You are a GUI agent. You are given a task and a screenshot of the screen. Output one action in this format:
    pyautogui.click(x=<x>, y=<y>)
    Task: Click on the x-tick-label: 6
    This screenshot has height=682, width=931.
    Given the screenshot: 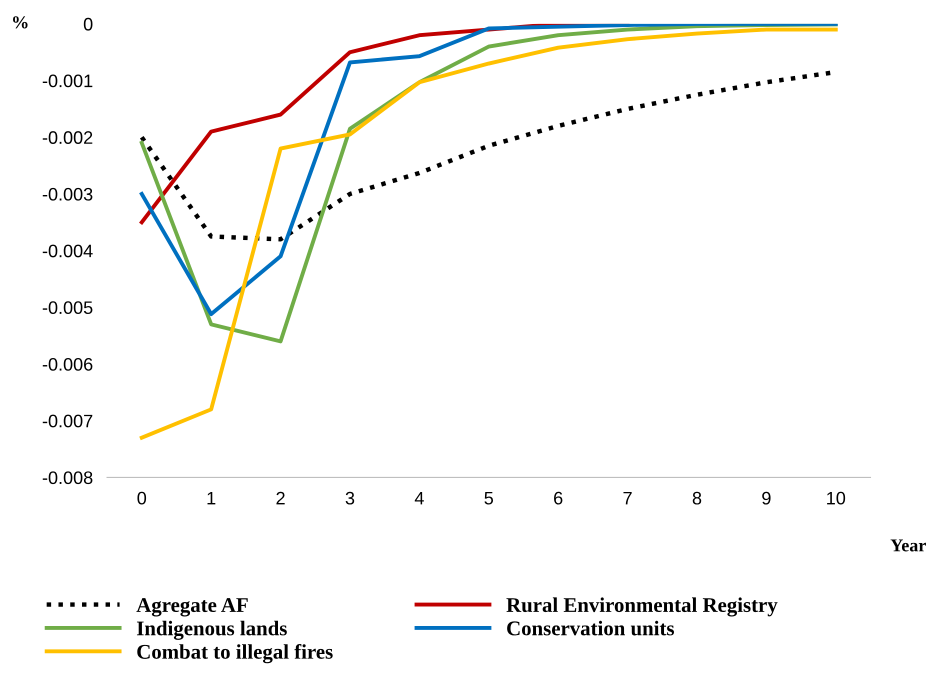 What is the action you would take?
    pyautogui.click(x=558, y=498)
    